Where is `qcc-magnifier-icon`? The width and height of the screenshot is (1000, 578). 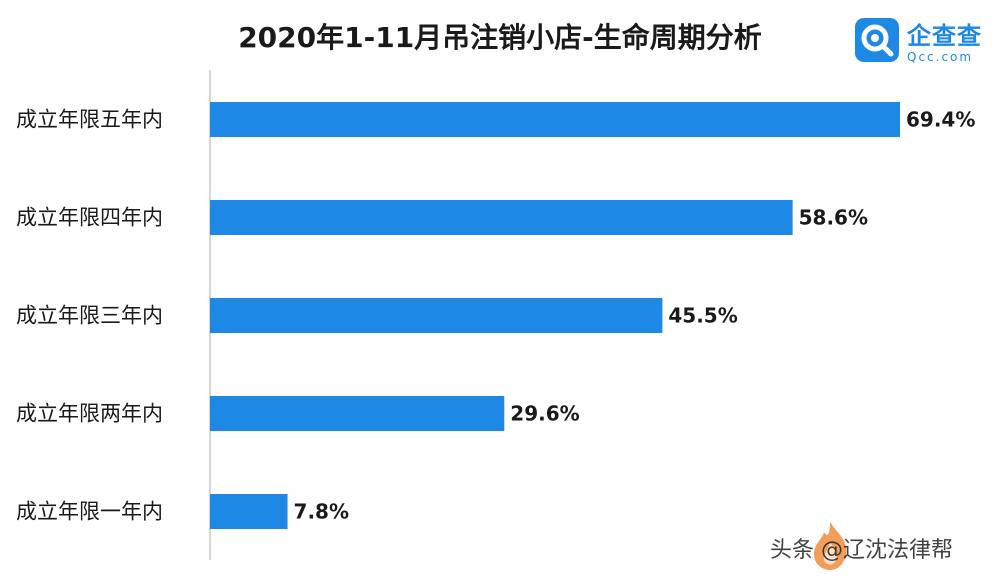
qcc-magnifier-icon is located at coordinates (877, 40).